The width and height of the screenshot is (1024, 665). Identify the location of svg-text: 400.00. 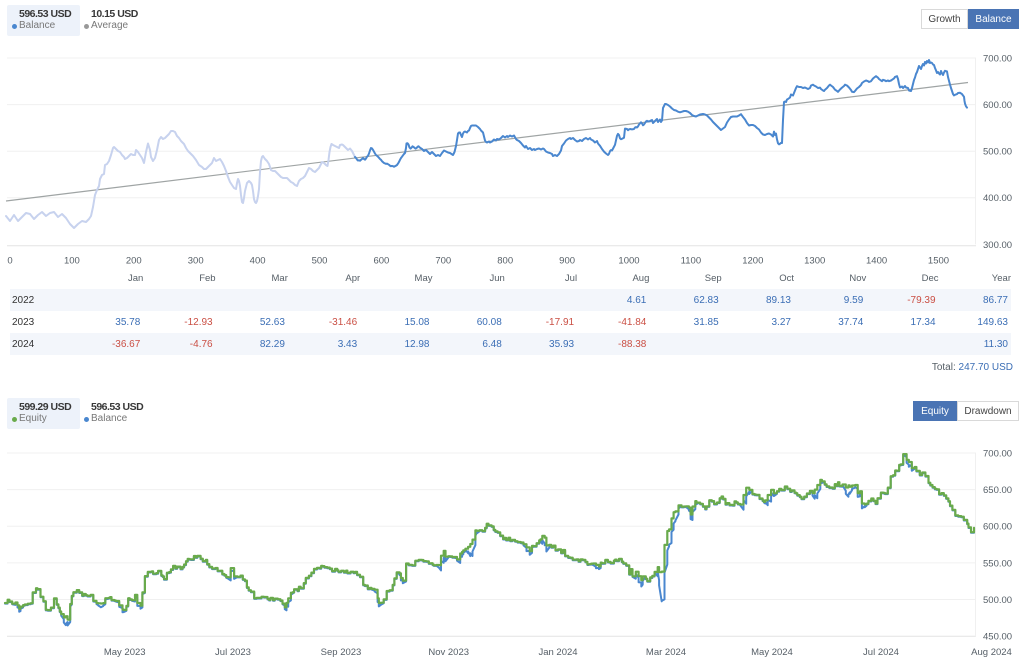
(997, 198).